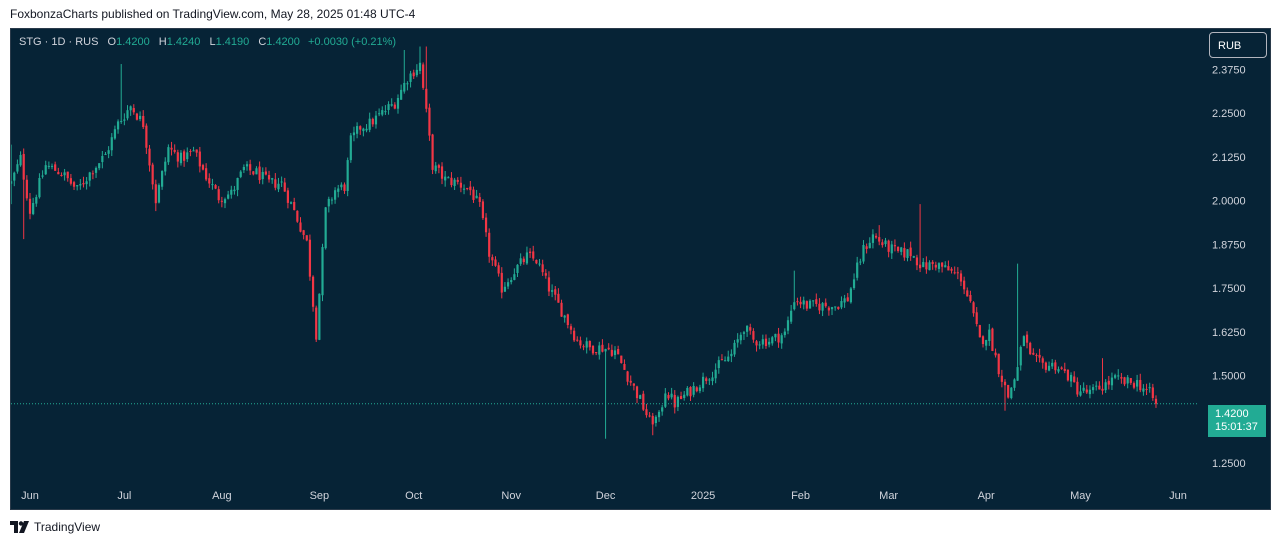 The width and height of the screenshot is (1281, 546). Describe the element at coordinates (124, 496) in the screenshot. I see `time-tick-label: Jul` at that location.